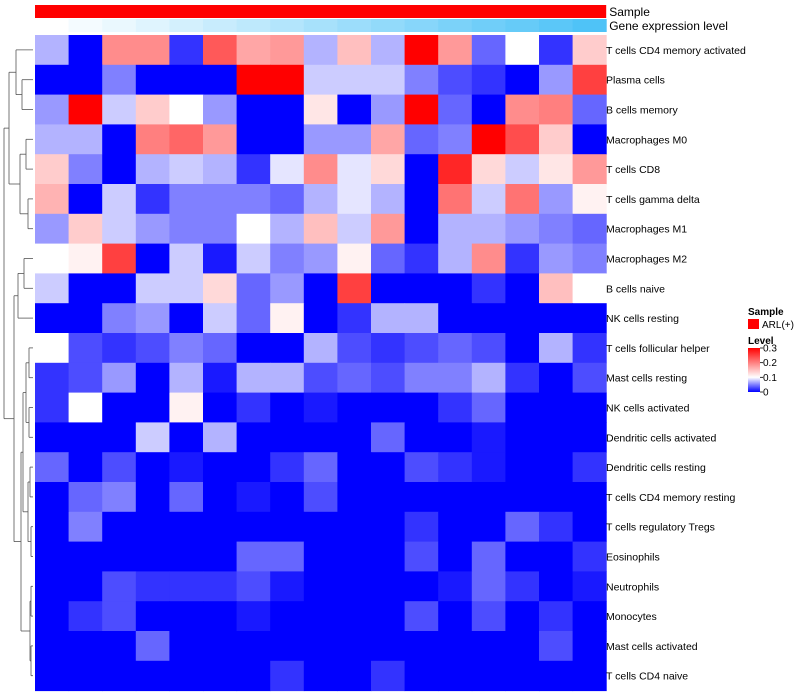  What do you see at coordinates (766, 312) in the screenshot?
I see `legend-sample-title: Sample` at bounding box center [766, 312].